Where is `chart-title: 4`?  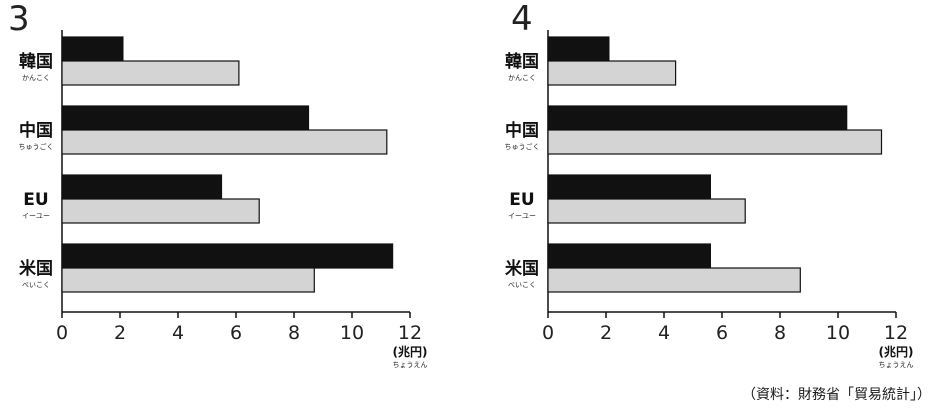
chart-title: 4 is located at coordinates (522, 19).